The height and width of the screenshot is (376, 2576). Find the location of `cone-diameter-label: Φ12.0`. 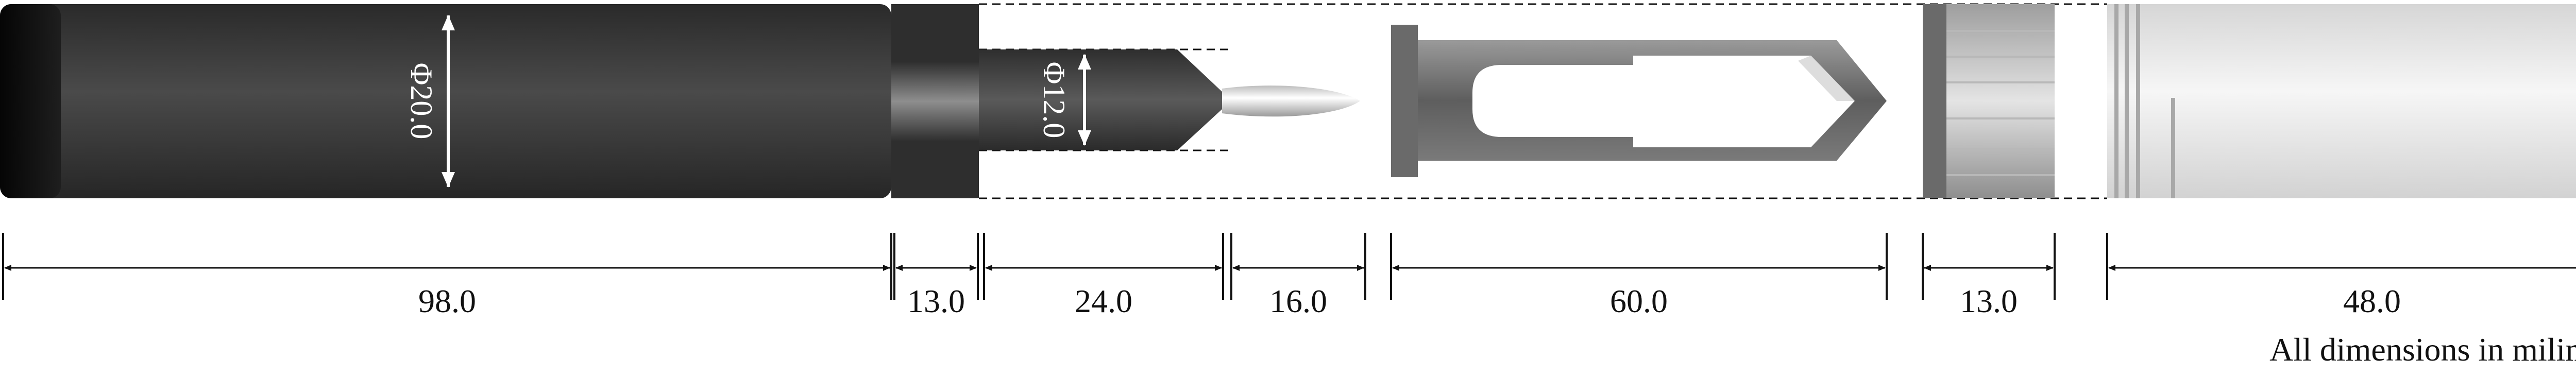

cone-diameter-label: Φ12.0 is located at coordinates (1054, 100).